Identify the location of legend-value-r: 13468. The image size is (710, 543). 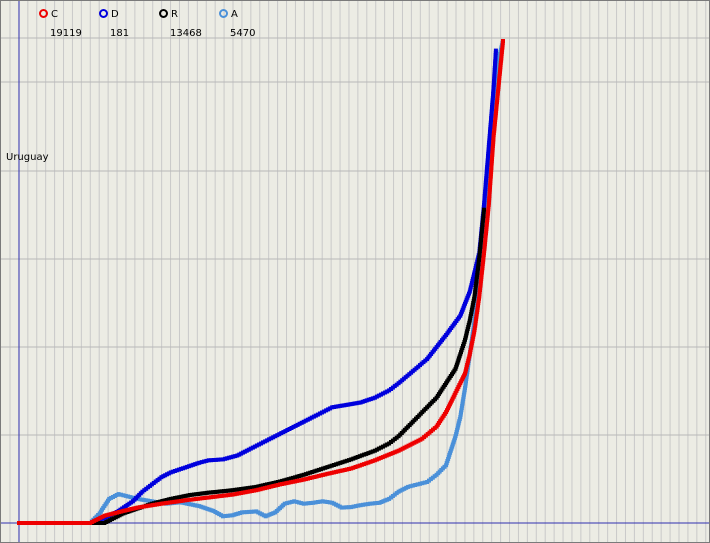
(186, 33).